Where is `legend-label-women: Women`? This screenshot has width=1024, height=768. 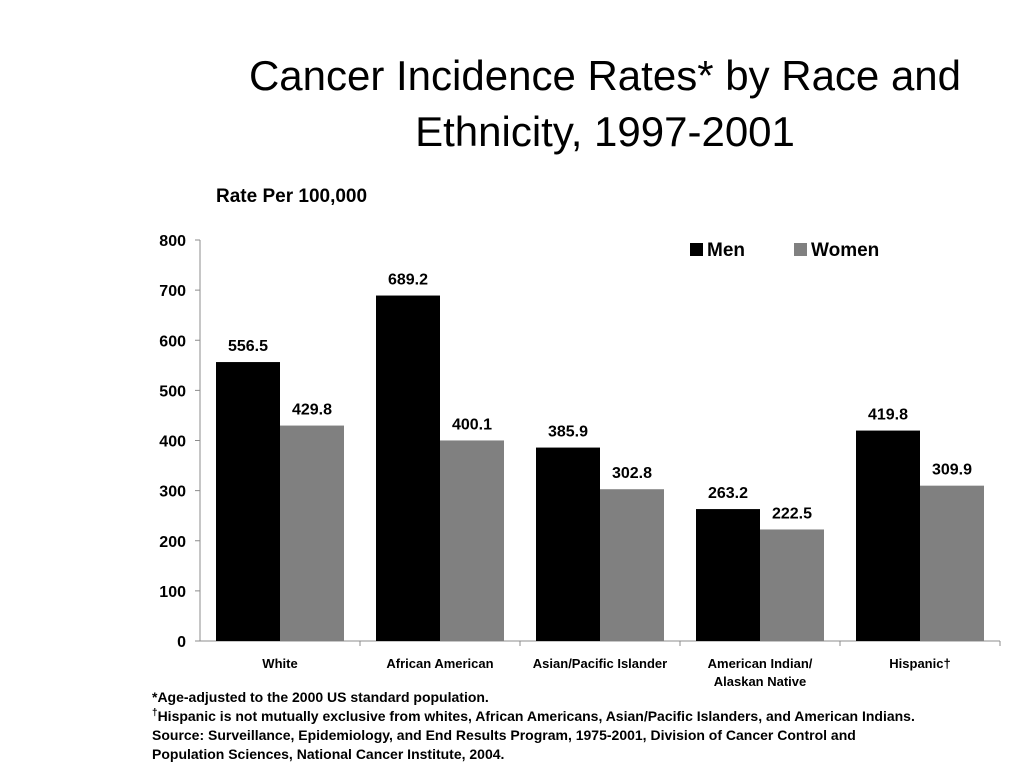
legend-label-women: Women is located at coordinates (845, 250).